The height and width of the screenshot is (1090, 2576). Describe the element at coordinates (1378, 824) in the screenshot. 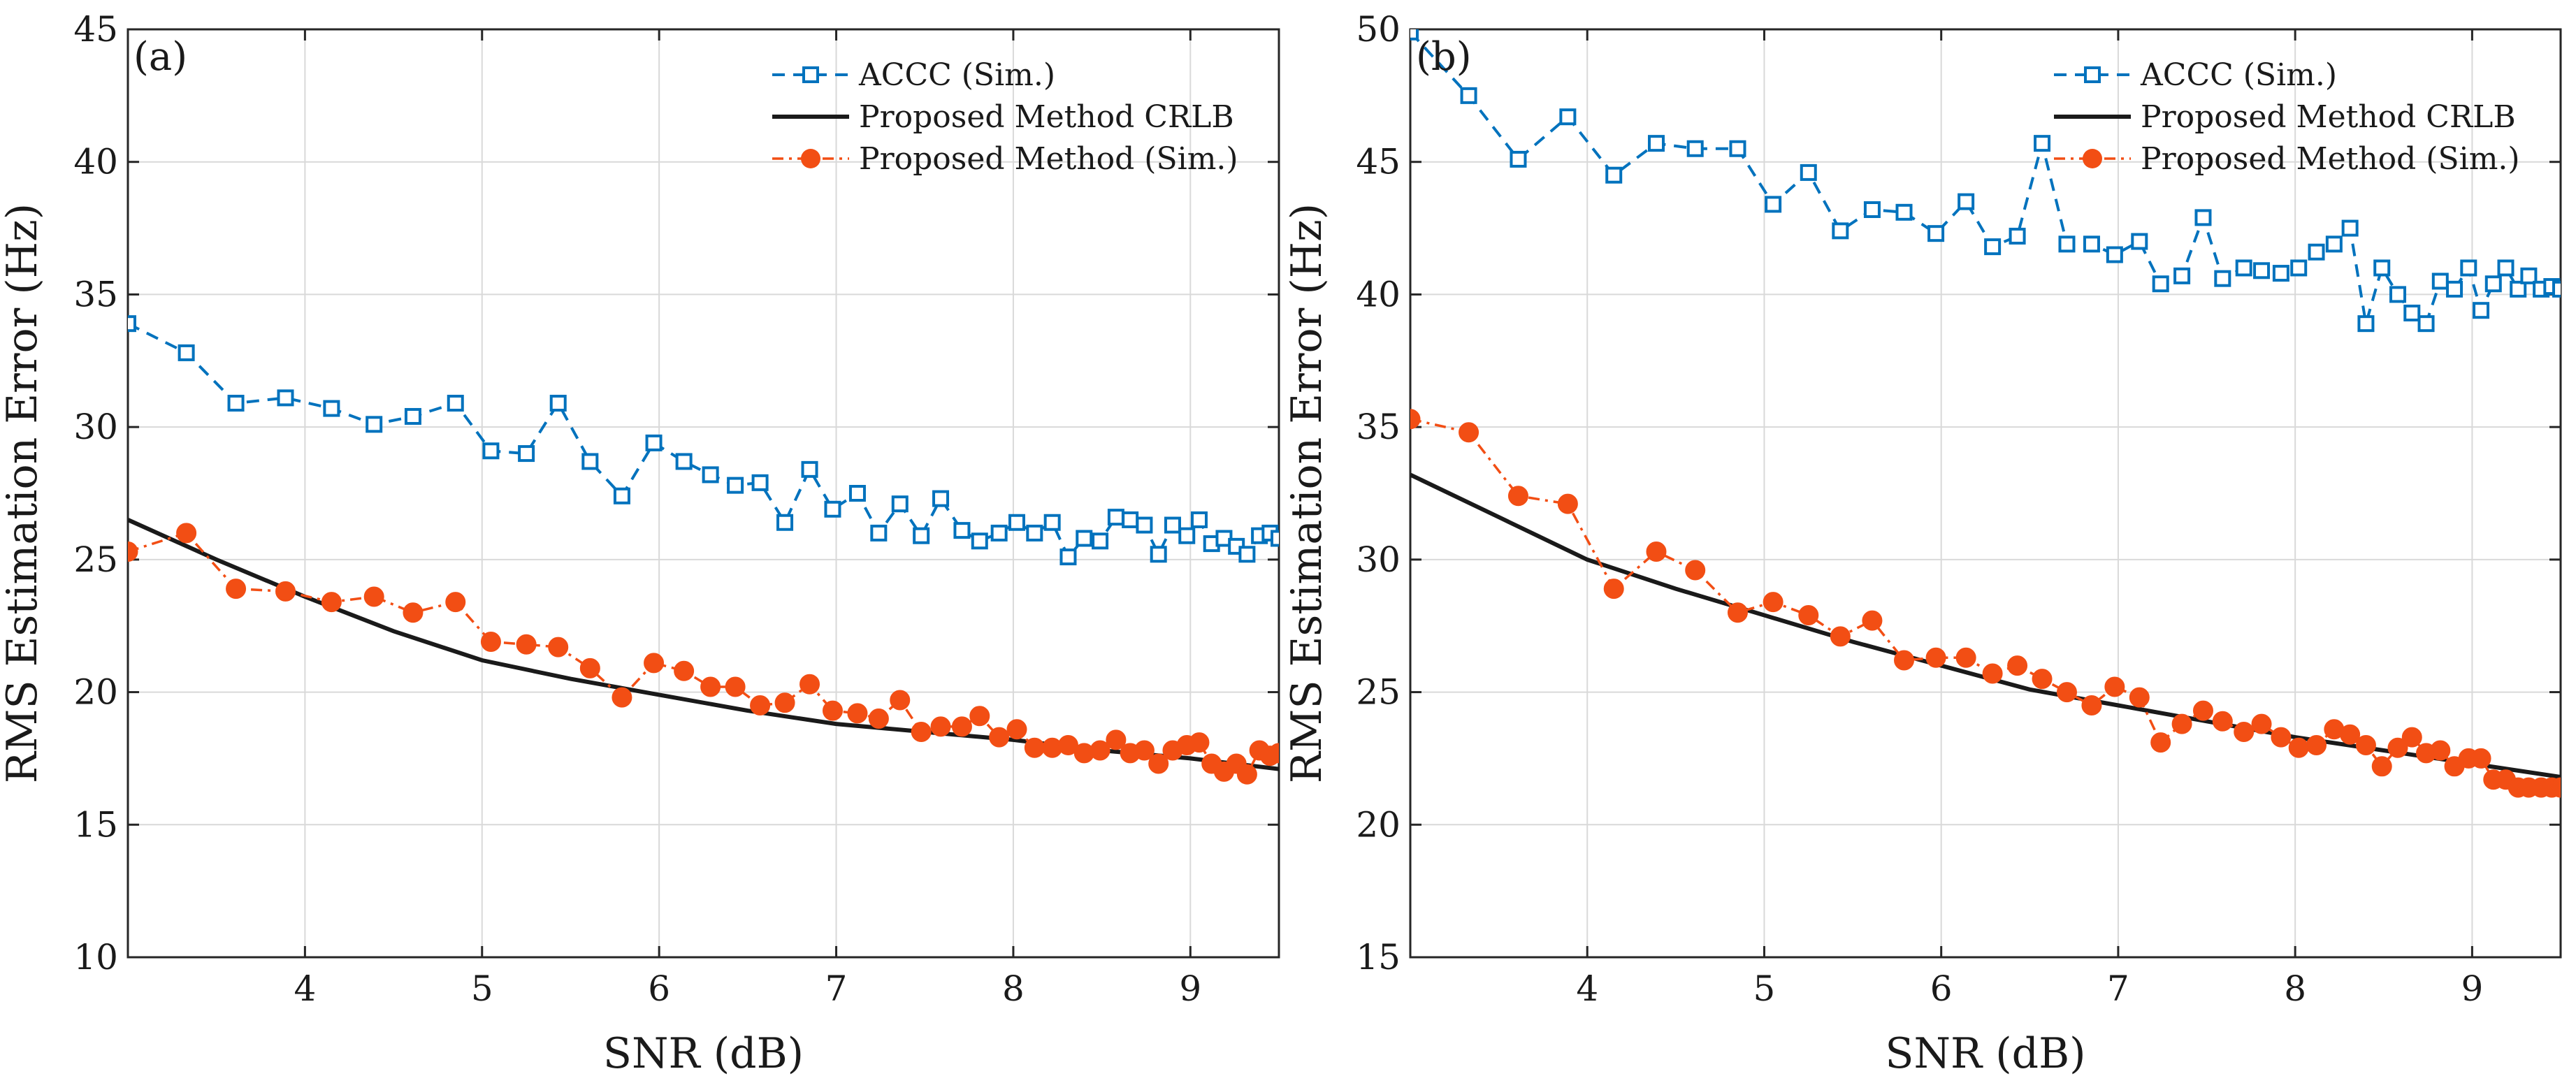

I see `panel-b-ytick-label: 20` at that location.